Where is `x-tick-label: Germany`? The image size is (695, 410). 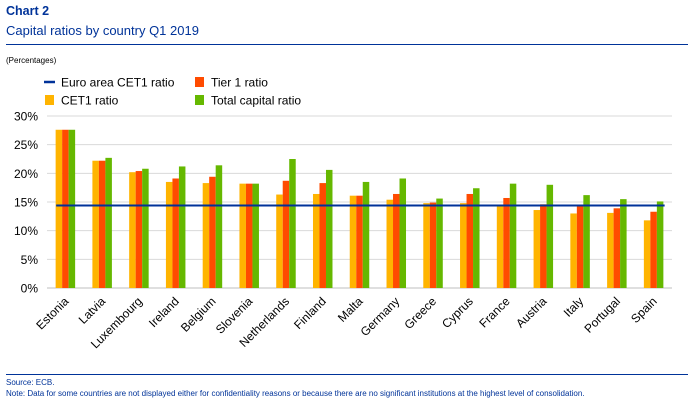 x-tick-label: Germany is located at coordinates (380, 316).